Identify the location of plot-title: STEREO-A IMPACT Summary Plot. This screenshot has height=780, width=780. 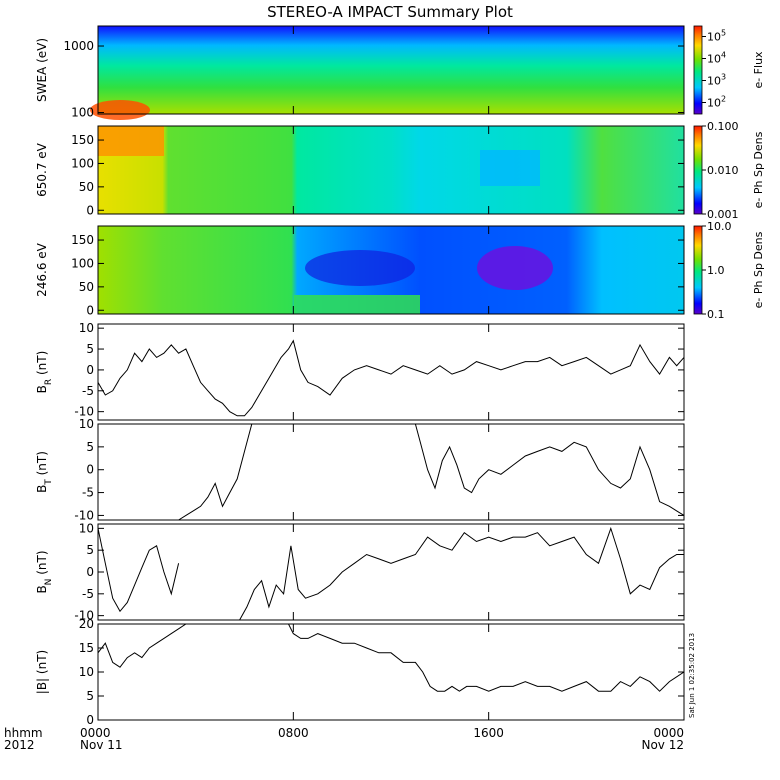
(390, 12).